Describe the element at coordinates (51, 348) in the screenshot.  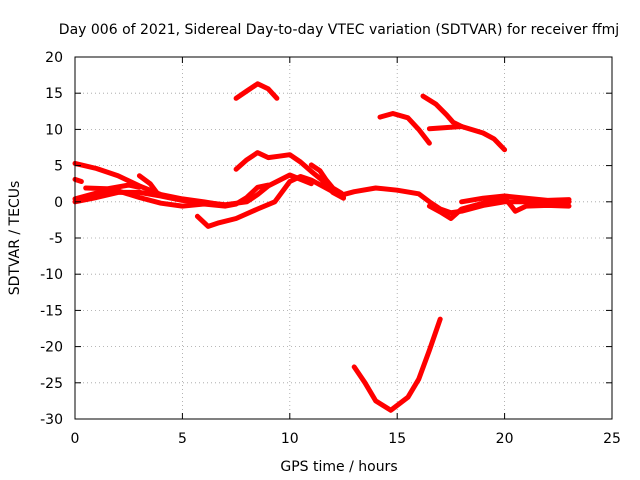
I see `y-tick-label: -20` at that location.